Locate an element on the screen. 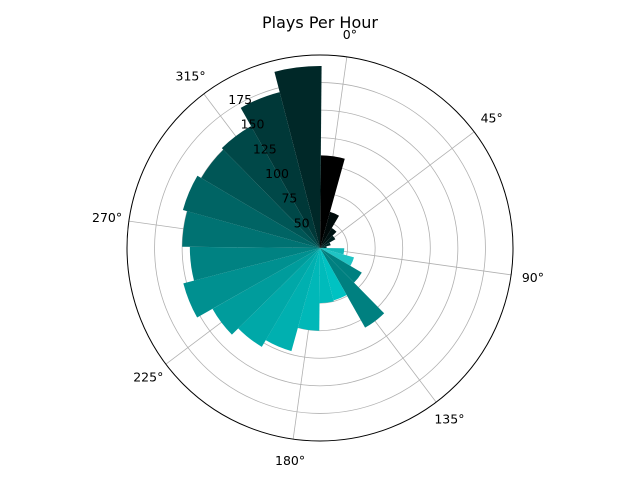 The width and height of the screenshot is (640, 480). angle-tick-label: 45° is located at coordinates (492, 118).